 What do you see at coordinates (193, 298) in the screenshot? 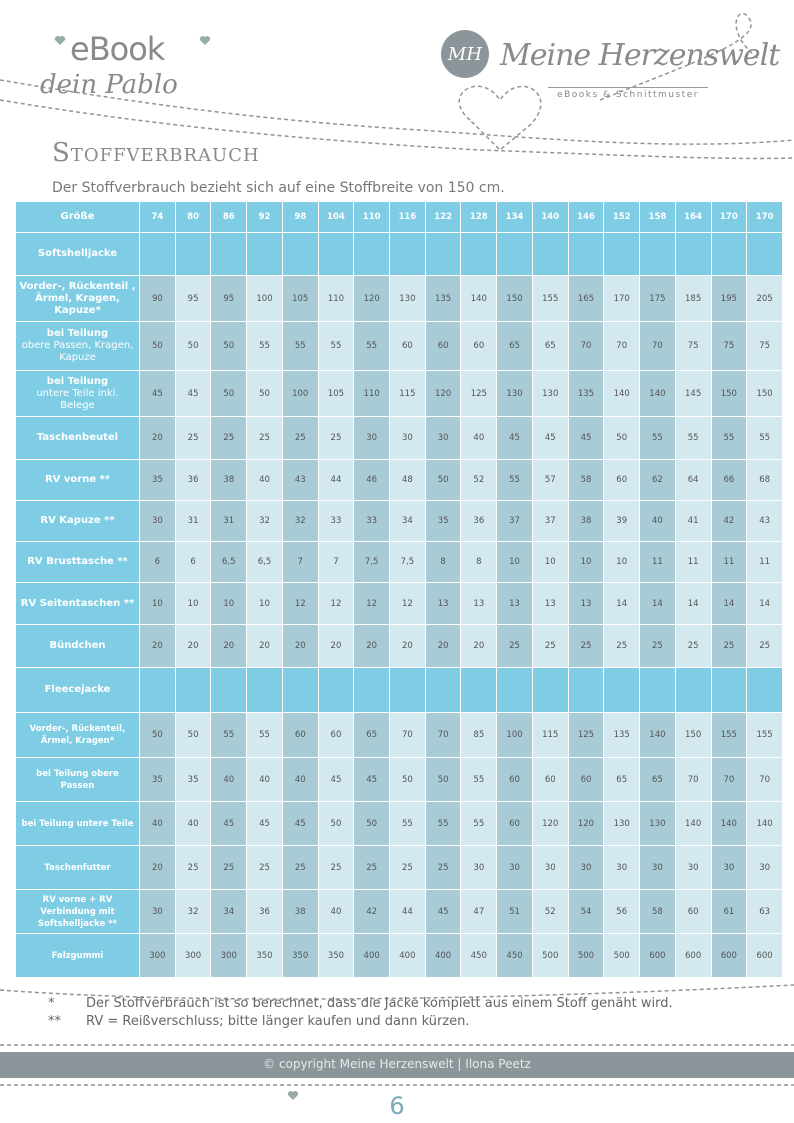
I see `value-cell: 95` at bounding box center [193, 298].